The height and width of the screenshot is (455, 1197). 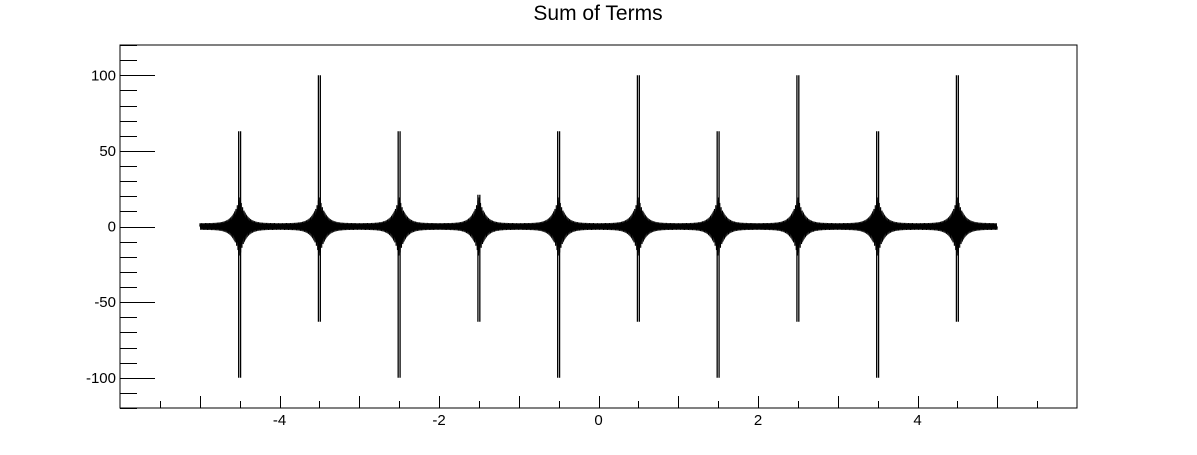 I want to click on x-tick-label: 0, so click(x=598, y=420).